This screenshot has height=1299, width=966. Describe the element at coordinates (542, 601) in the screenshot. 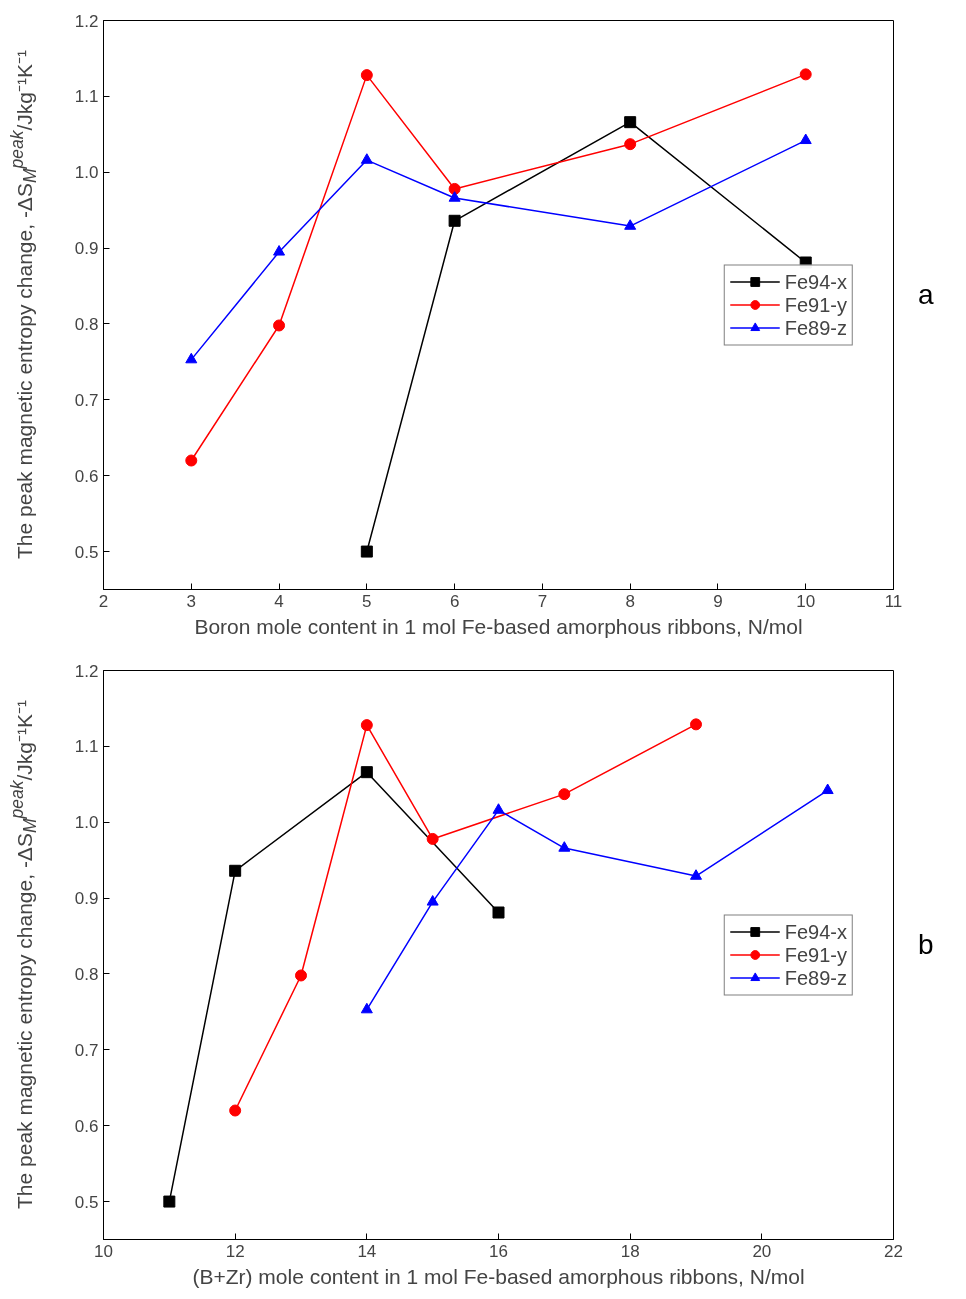

I see `x-tick-label: 7` at that location.